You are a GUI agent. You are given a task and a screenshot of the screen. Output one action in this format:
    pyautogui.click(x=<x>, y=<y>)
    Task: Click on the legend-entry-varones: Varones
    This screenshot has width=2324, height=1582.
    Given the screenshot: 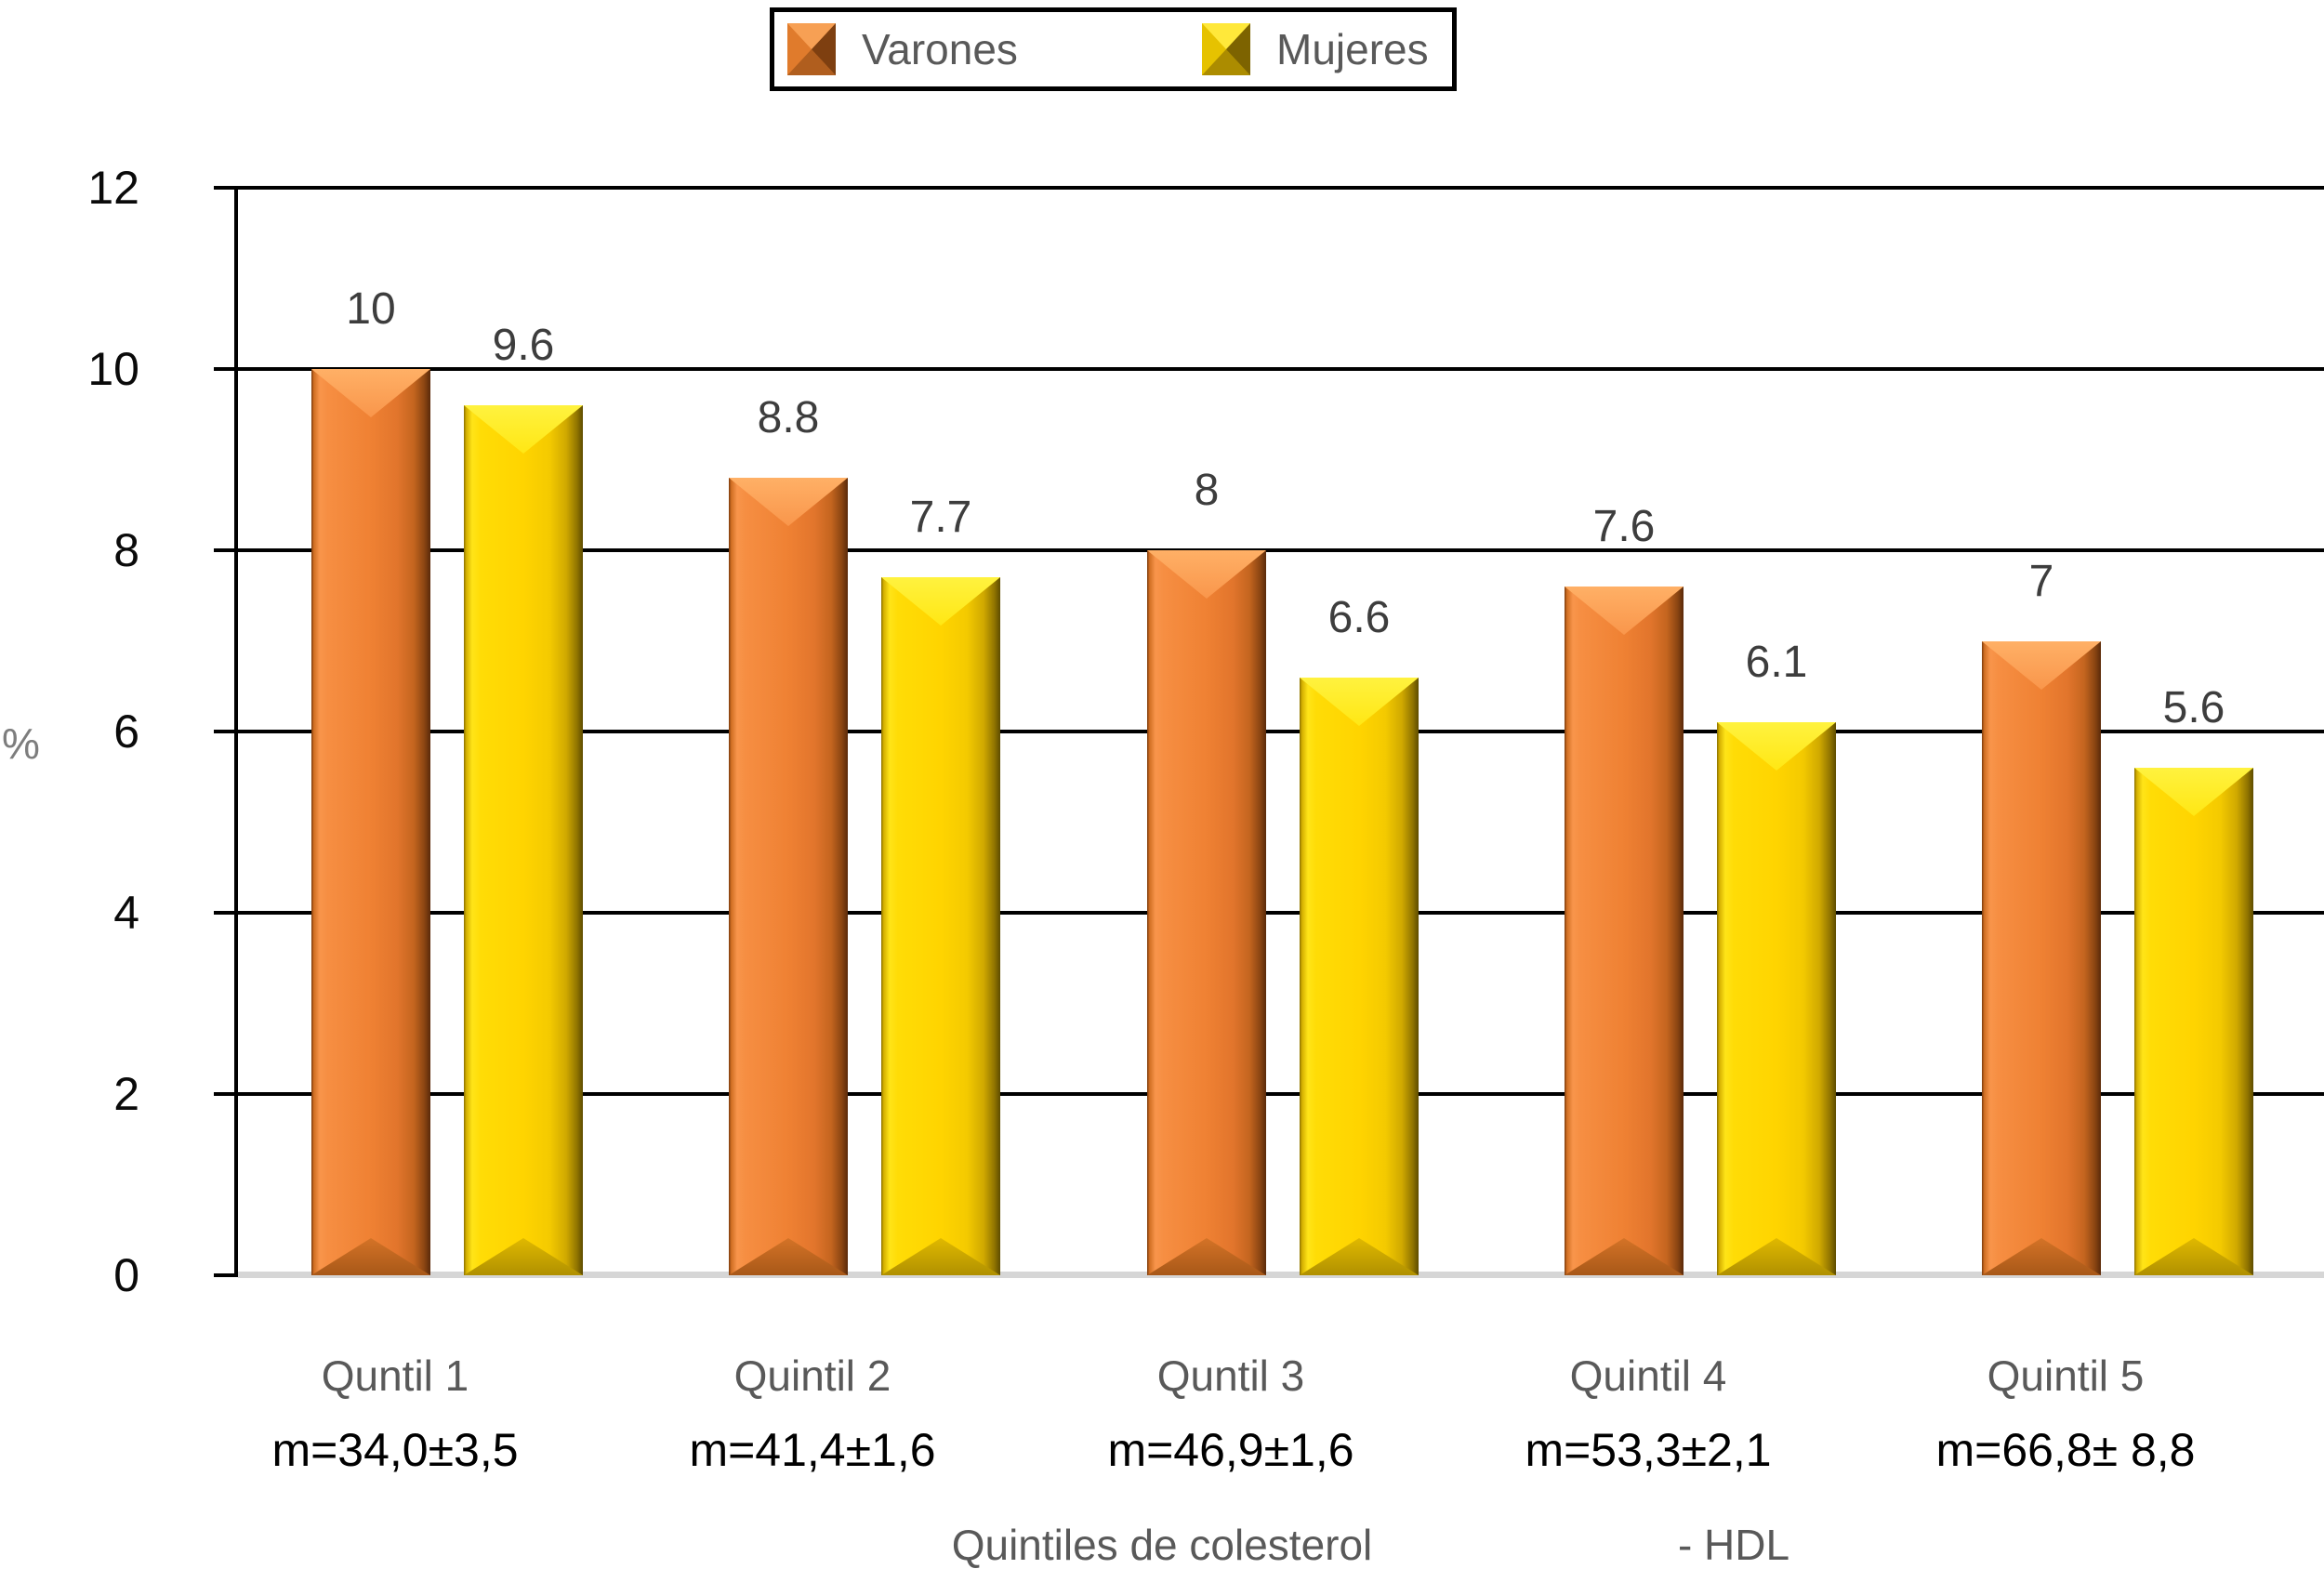 What is the action you would take?
    pyautogui.click(x=902, y=49)
    